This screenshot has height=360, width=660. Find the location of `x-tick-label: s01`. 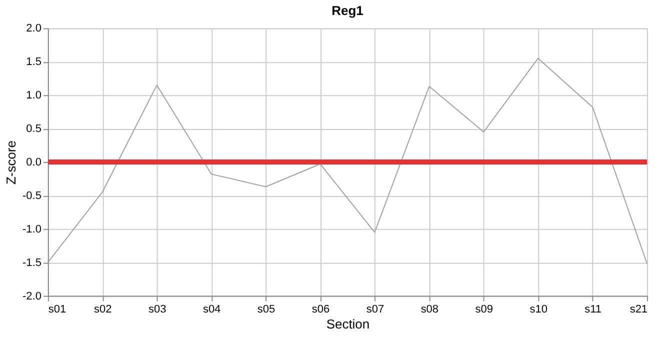

x-tick-label: s01 is located at coordinates (57, 309).